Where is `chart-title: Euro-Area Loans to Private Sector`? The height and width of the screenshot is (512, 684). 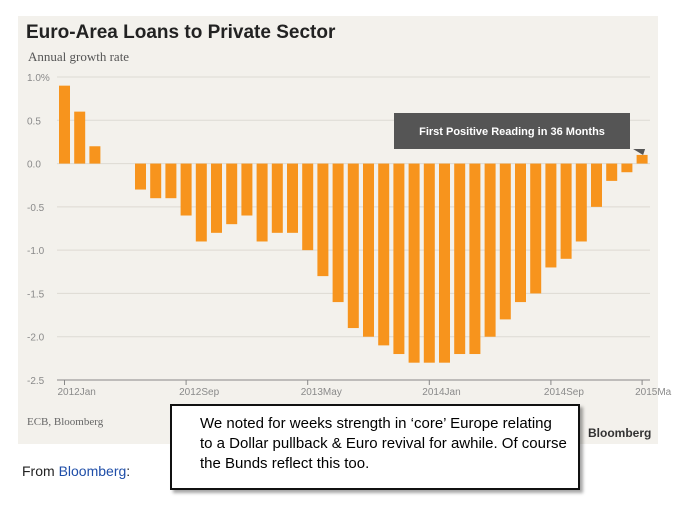 chart-title: Euro-Area Loans to Private Sector is located at coordinates (181, 32).